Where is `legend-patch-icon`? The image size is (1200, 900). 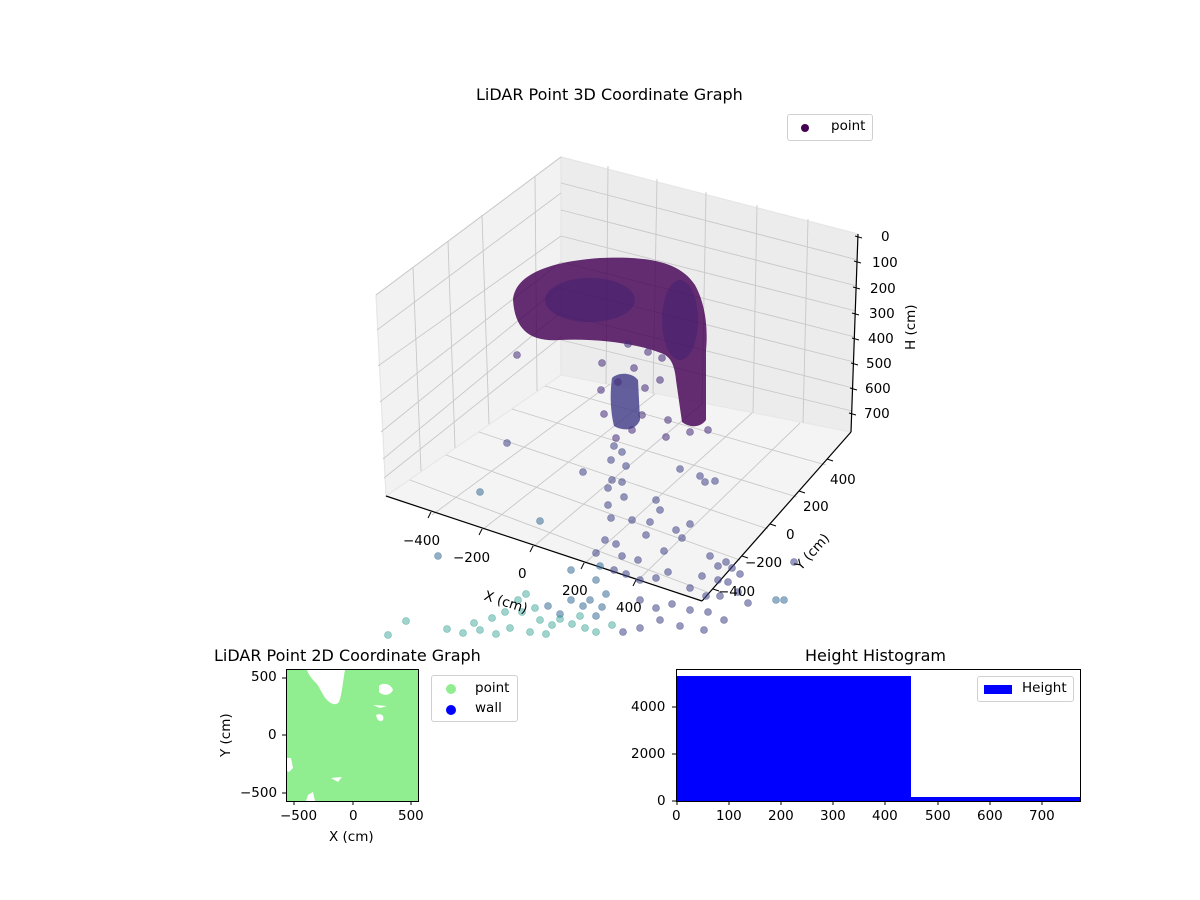
legend-patch-icon is located at coordinates (998, 689).